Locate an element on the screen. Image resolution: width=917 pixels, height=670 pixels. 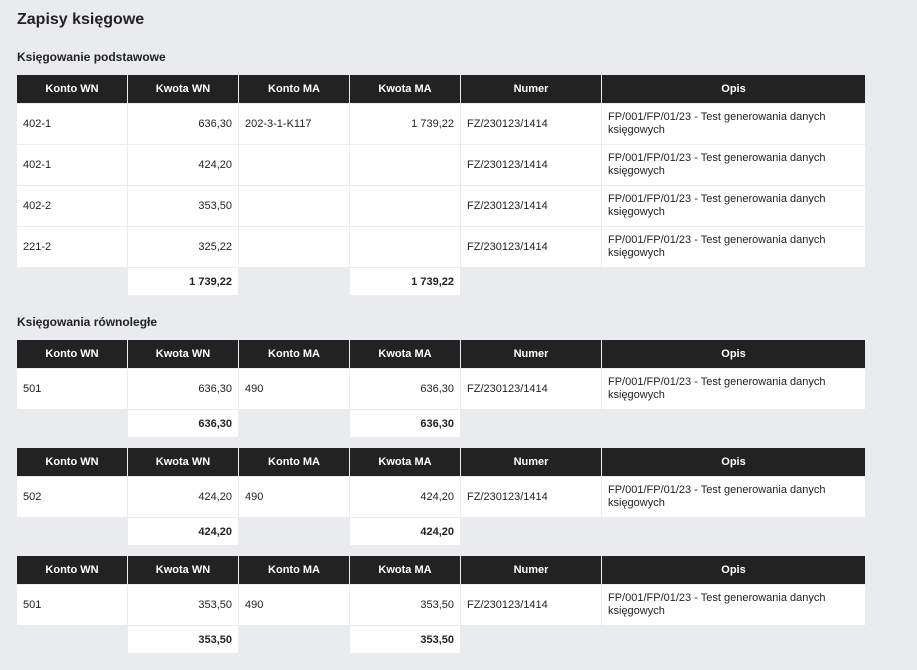
cell: 221-2 is located at coordinates (72, 247).